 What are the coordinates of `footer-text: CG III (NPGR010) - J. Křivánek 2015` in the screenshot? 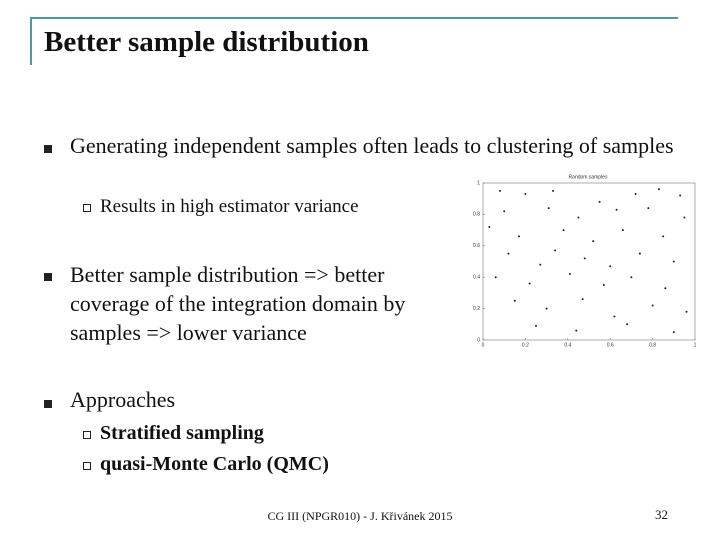 It's located at (360, 516).